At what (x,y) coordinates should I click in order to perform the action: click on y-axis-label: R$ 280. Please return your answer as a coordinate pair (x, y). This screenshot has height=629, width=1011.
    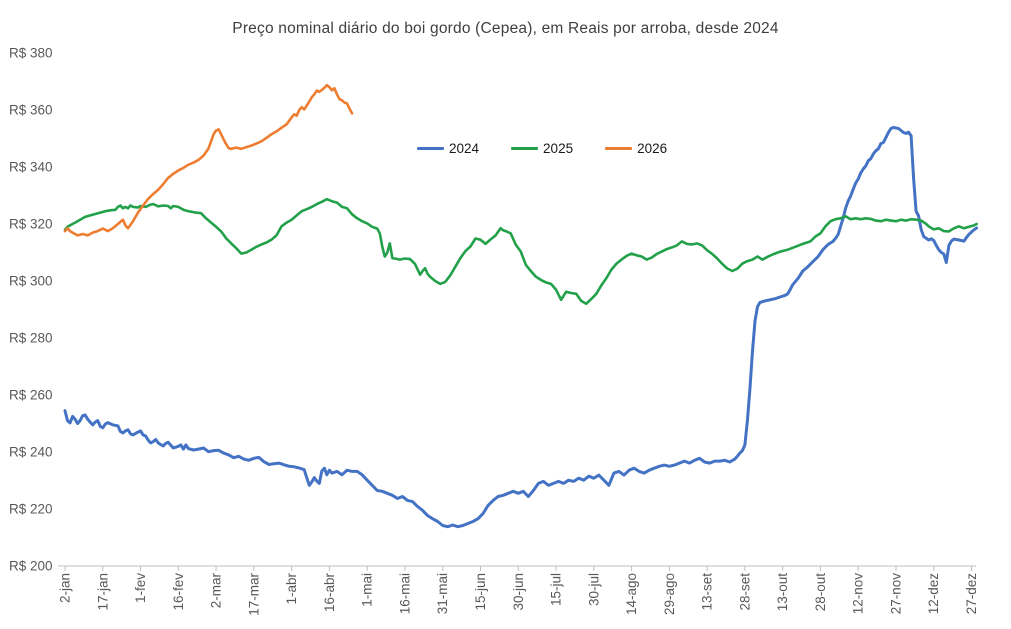
    Looking at the image, I should click on (31, 338).